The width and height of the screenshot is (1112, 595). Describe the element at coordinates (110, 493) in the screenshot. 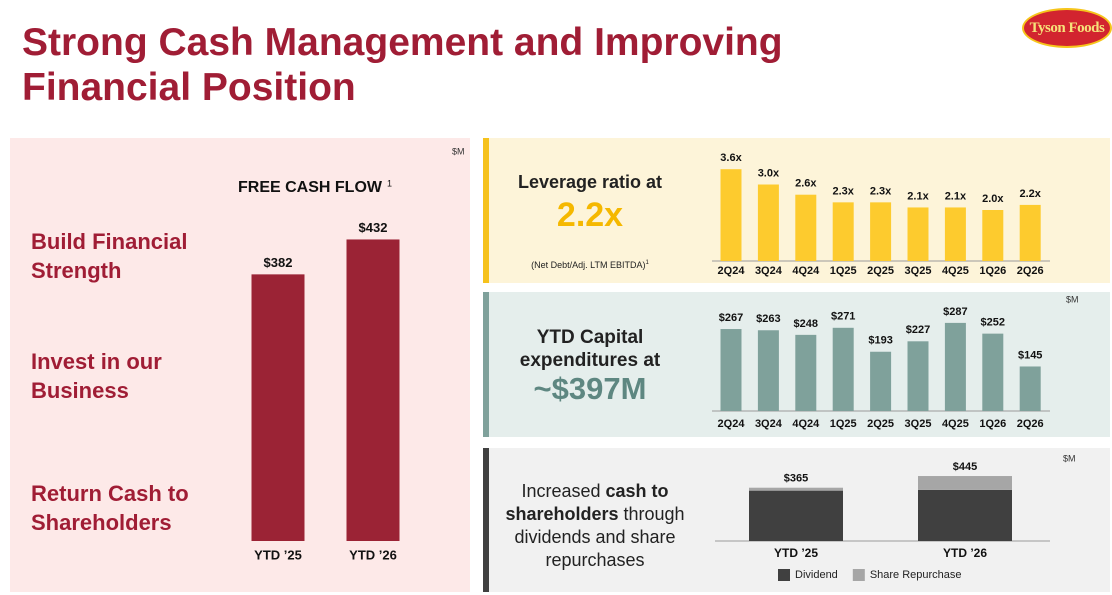

I see `pillar-line: Return Cash to` at that location.